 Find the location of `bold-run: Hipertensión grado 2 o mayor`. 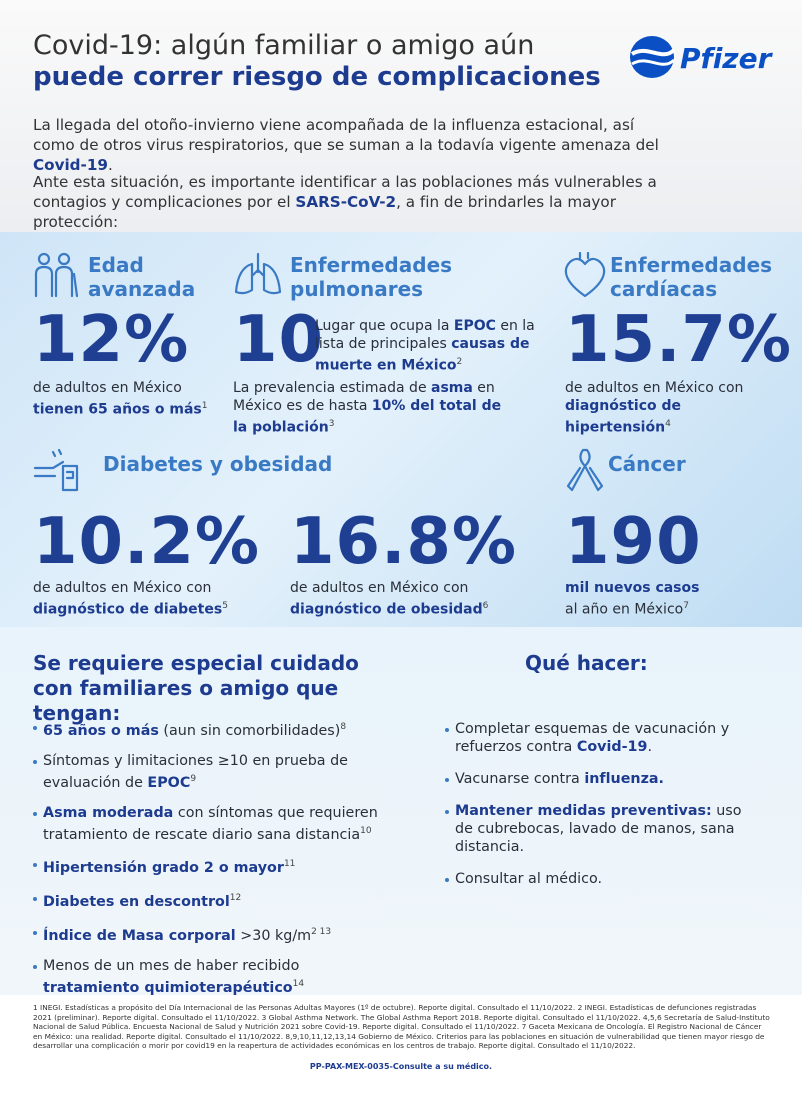

bold-run: Hipertensión grado 2 o mayor is located at coordinates (163, 868).